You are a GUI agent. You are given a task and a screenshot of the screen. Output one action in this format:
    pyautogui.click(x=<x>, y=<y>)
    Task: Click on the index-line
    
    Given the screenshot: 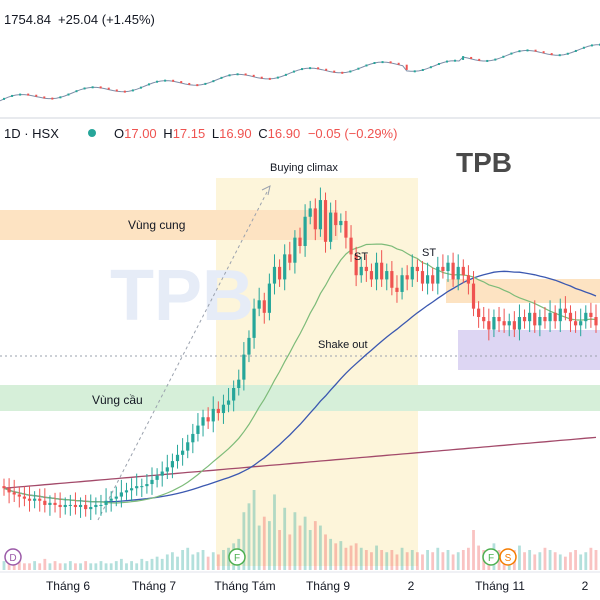 What is the action you would take?
    pyautogui.click(x=300, y=73)
    